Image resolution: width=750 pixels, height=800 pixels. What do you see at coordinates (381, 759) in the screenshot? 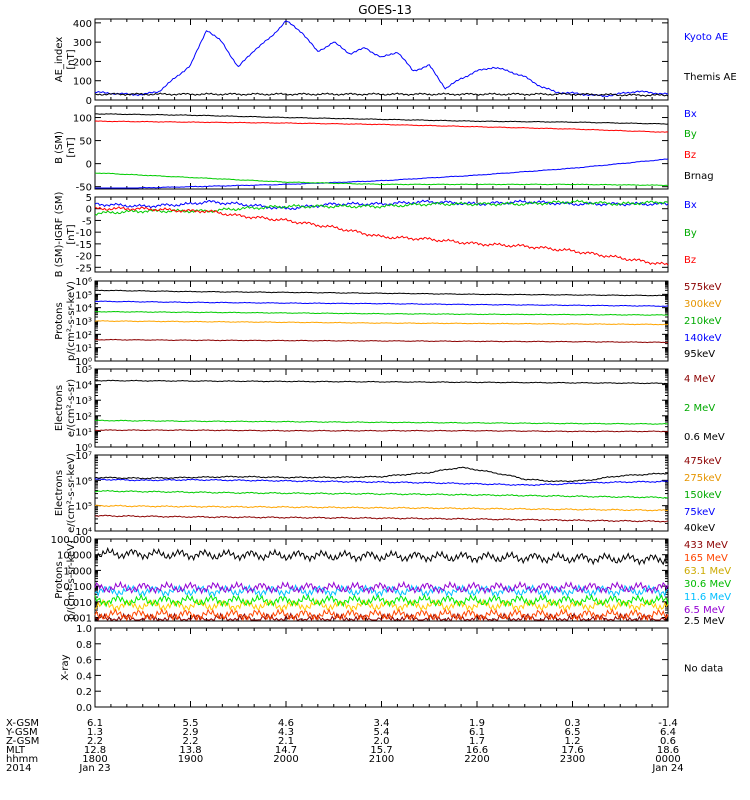
I see `footer-value: 2100` at bounding box center [381, 759].